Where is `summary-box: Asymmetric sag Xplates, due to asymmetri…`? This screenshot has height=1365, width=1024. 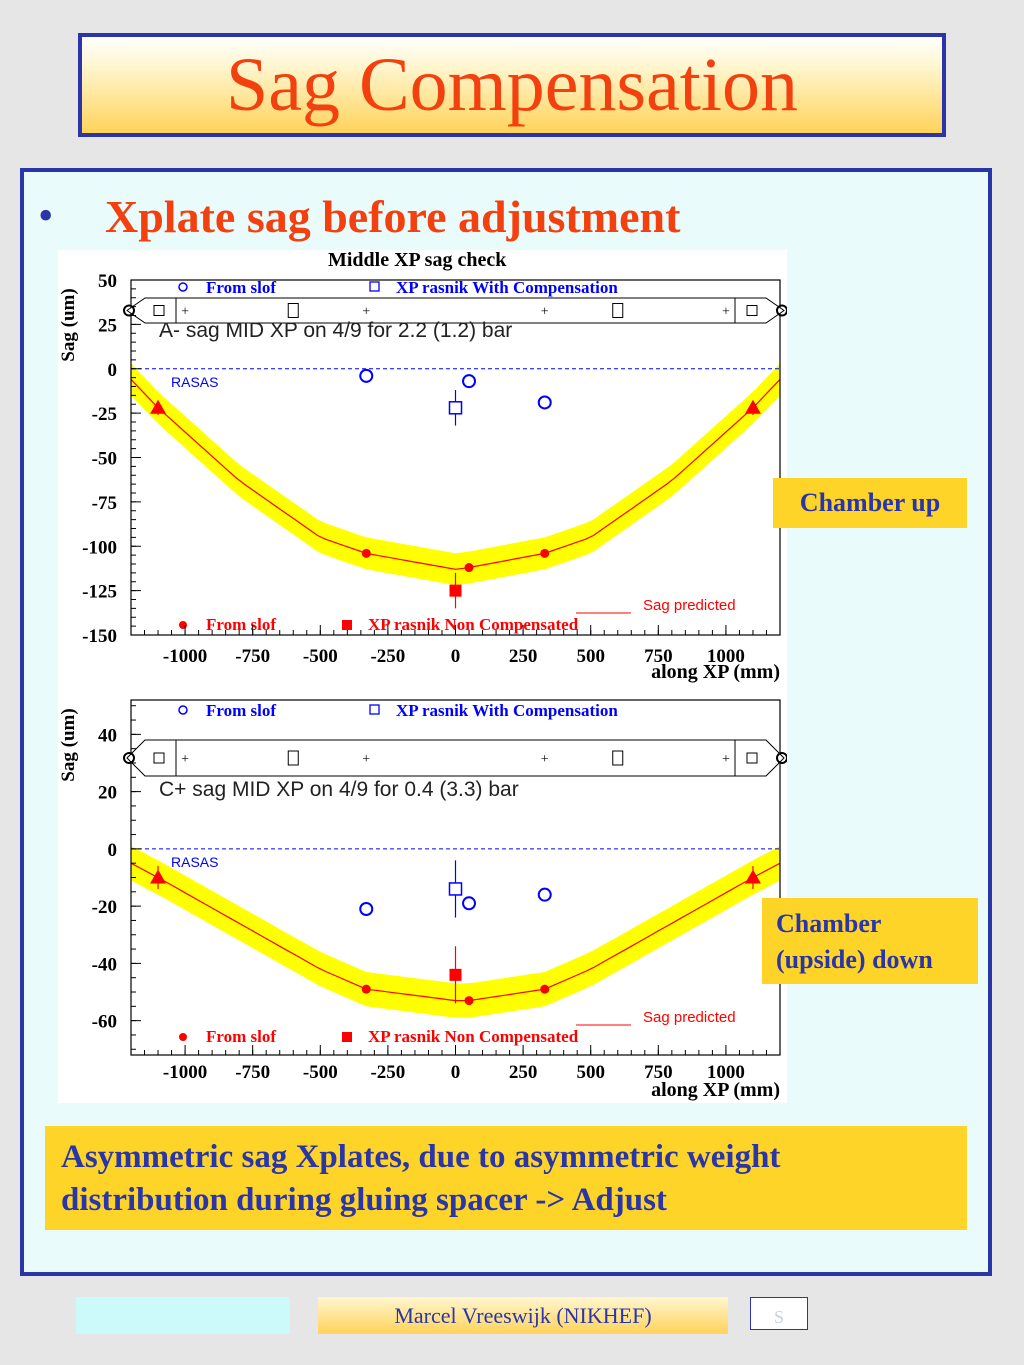
summary-box: Asymmetric sag Xplates, due to asymmetri… is located at coordinates (506, 1178).